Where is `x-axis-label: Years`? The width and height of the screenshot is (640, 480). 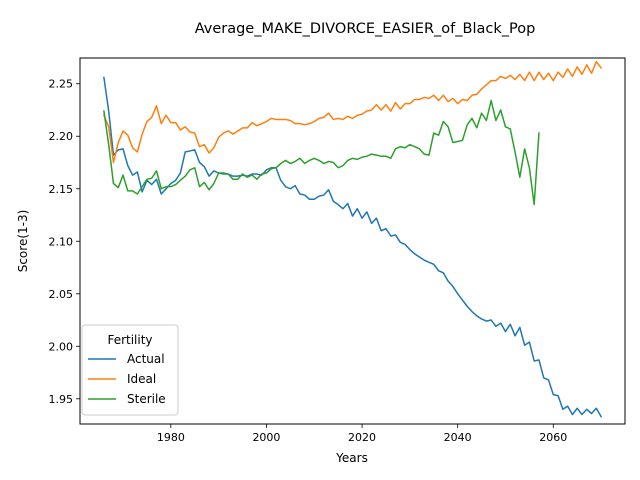 x-axis-label: Years is located at coordinates (351, 458).